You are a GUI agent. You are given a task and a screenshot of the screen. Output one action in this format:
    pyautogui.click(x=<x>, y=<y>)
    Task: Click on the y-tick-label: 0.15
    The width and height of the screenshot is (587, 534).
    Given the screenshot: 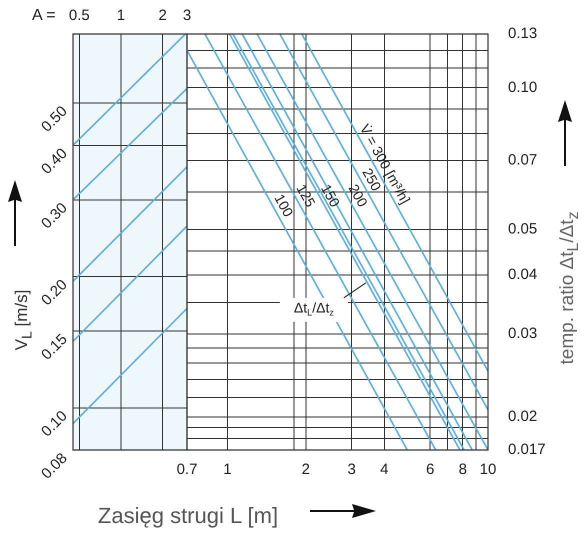 What is the action you would take?
    pyautogui.click(x=54, y=347)
    